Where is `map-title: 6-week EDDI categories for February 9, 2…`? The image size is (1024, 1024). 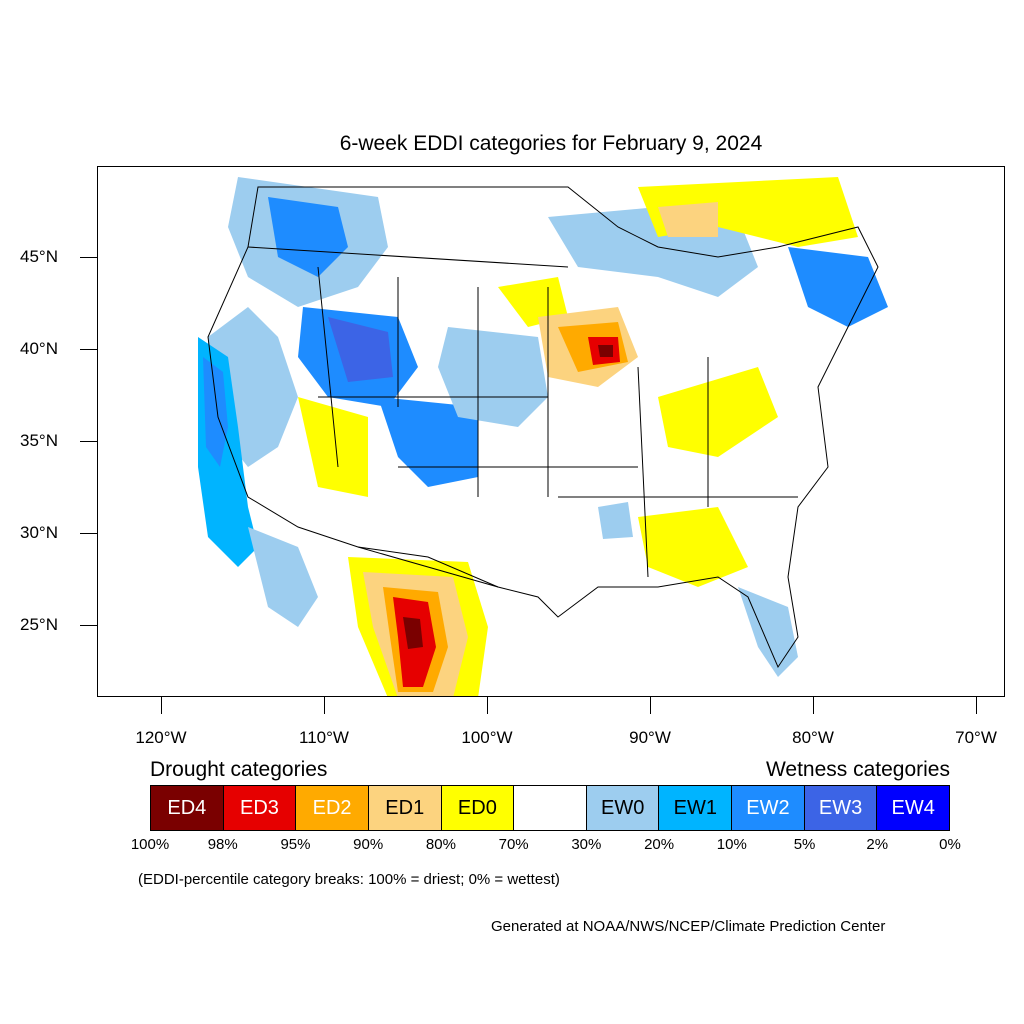
map-title: 6-week EDDI categories for February 9, 2… is located at coordinates (551, 143).